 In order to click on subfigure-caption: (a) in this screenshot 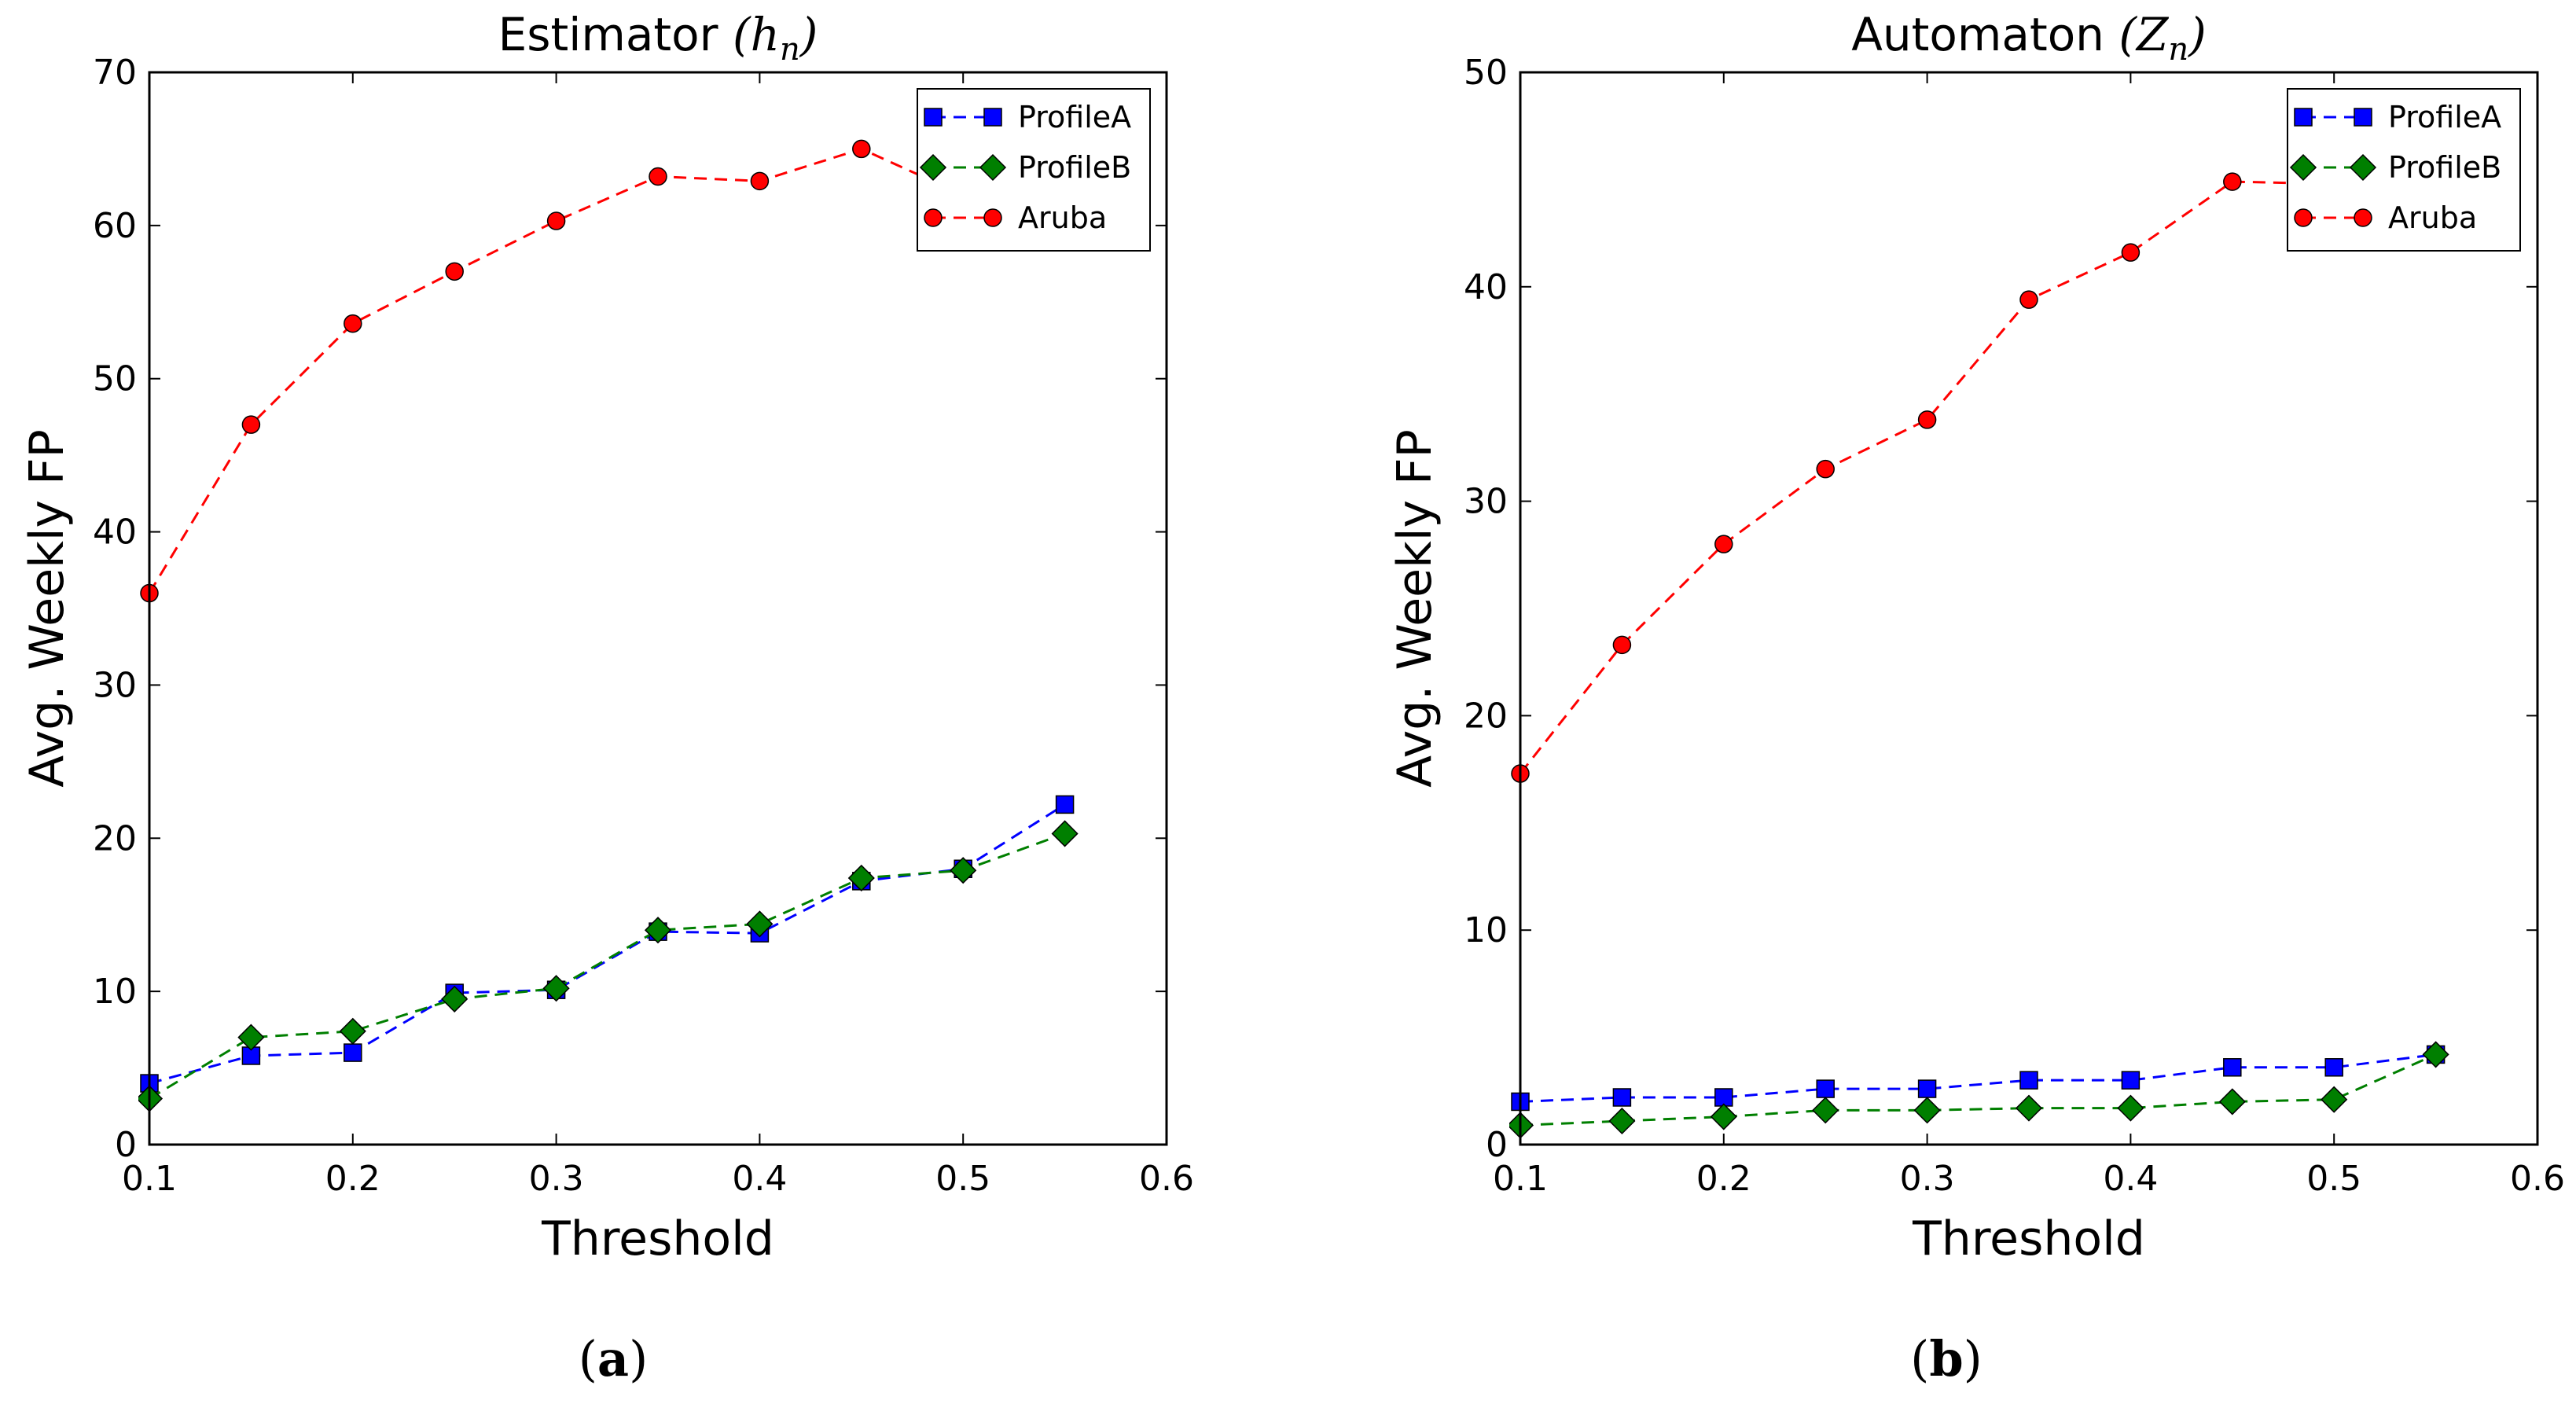, I will do `click(614, 1358)`.